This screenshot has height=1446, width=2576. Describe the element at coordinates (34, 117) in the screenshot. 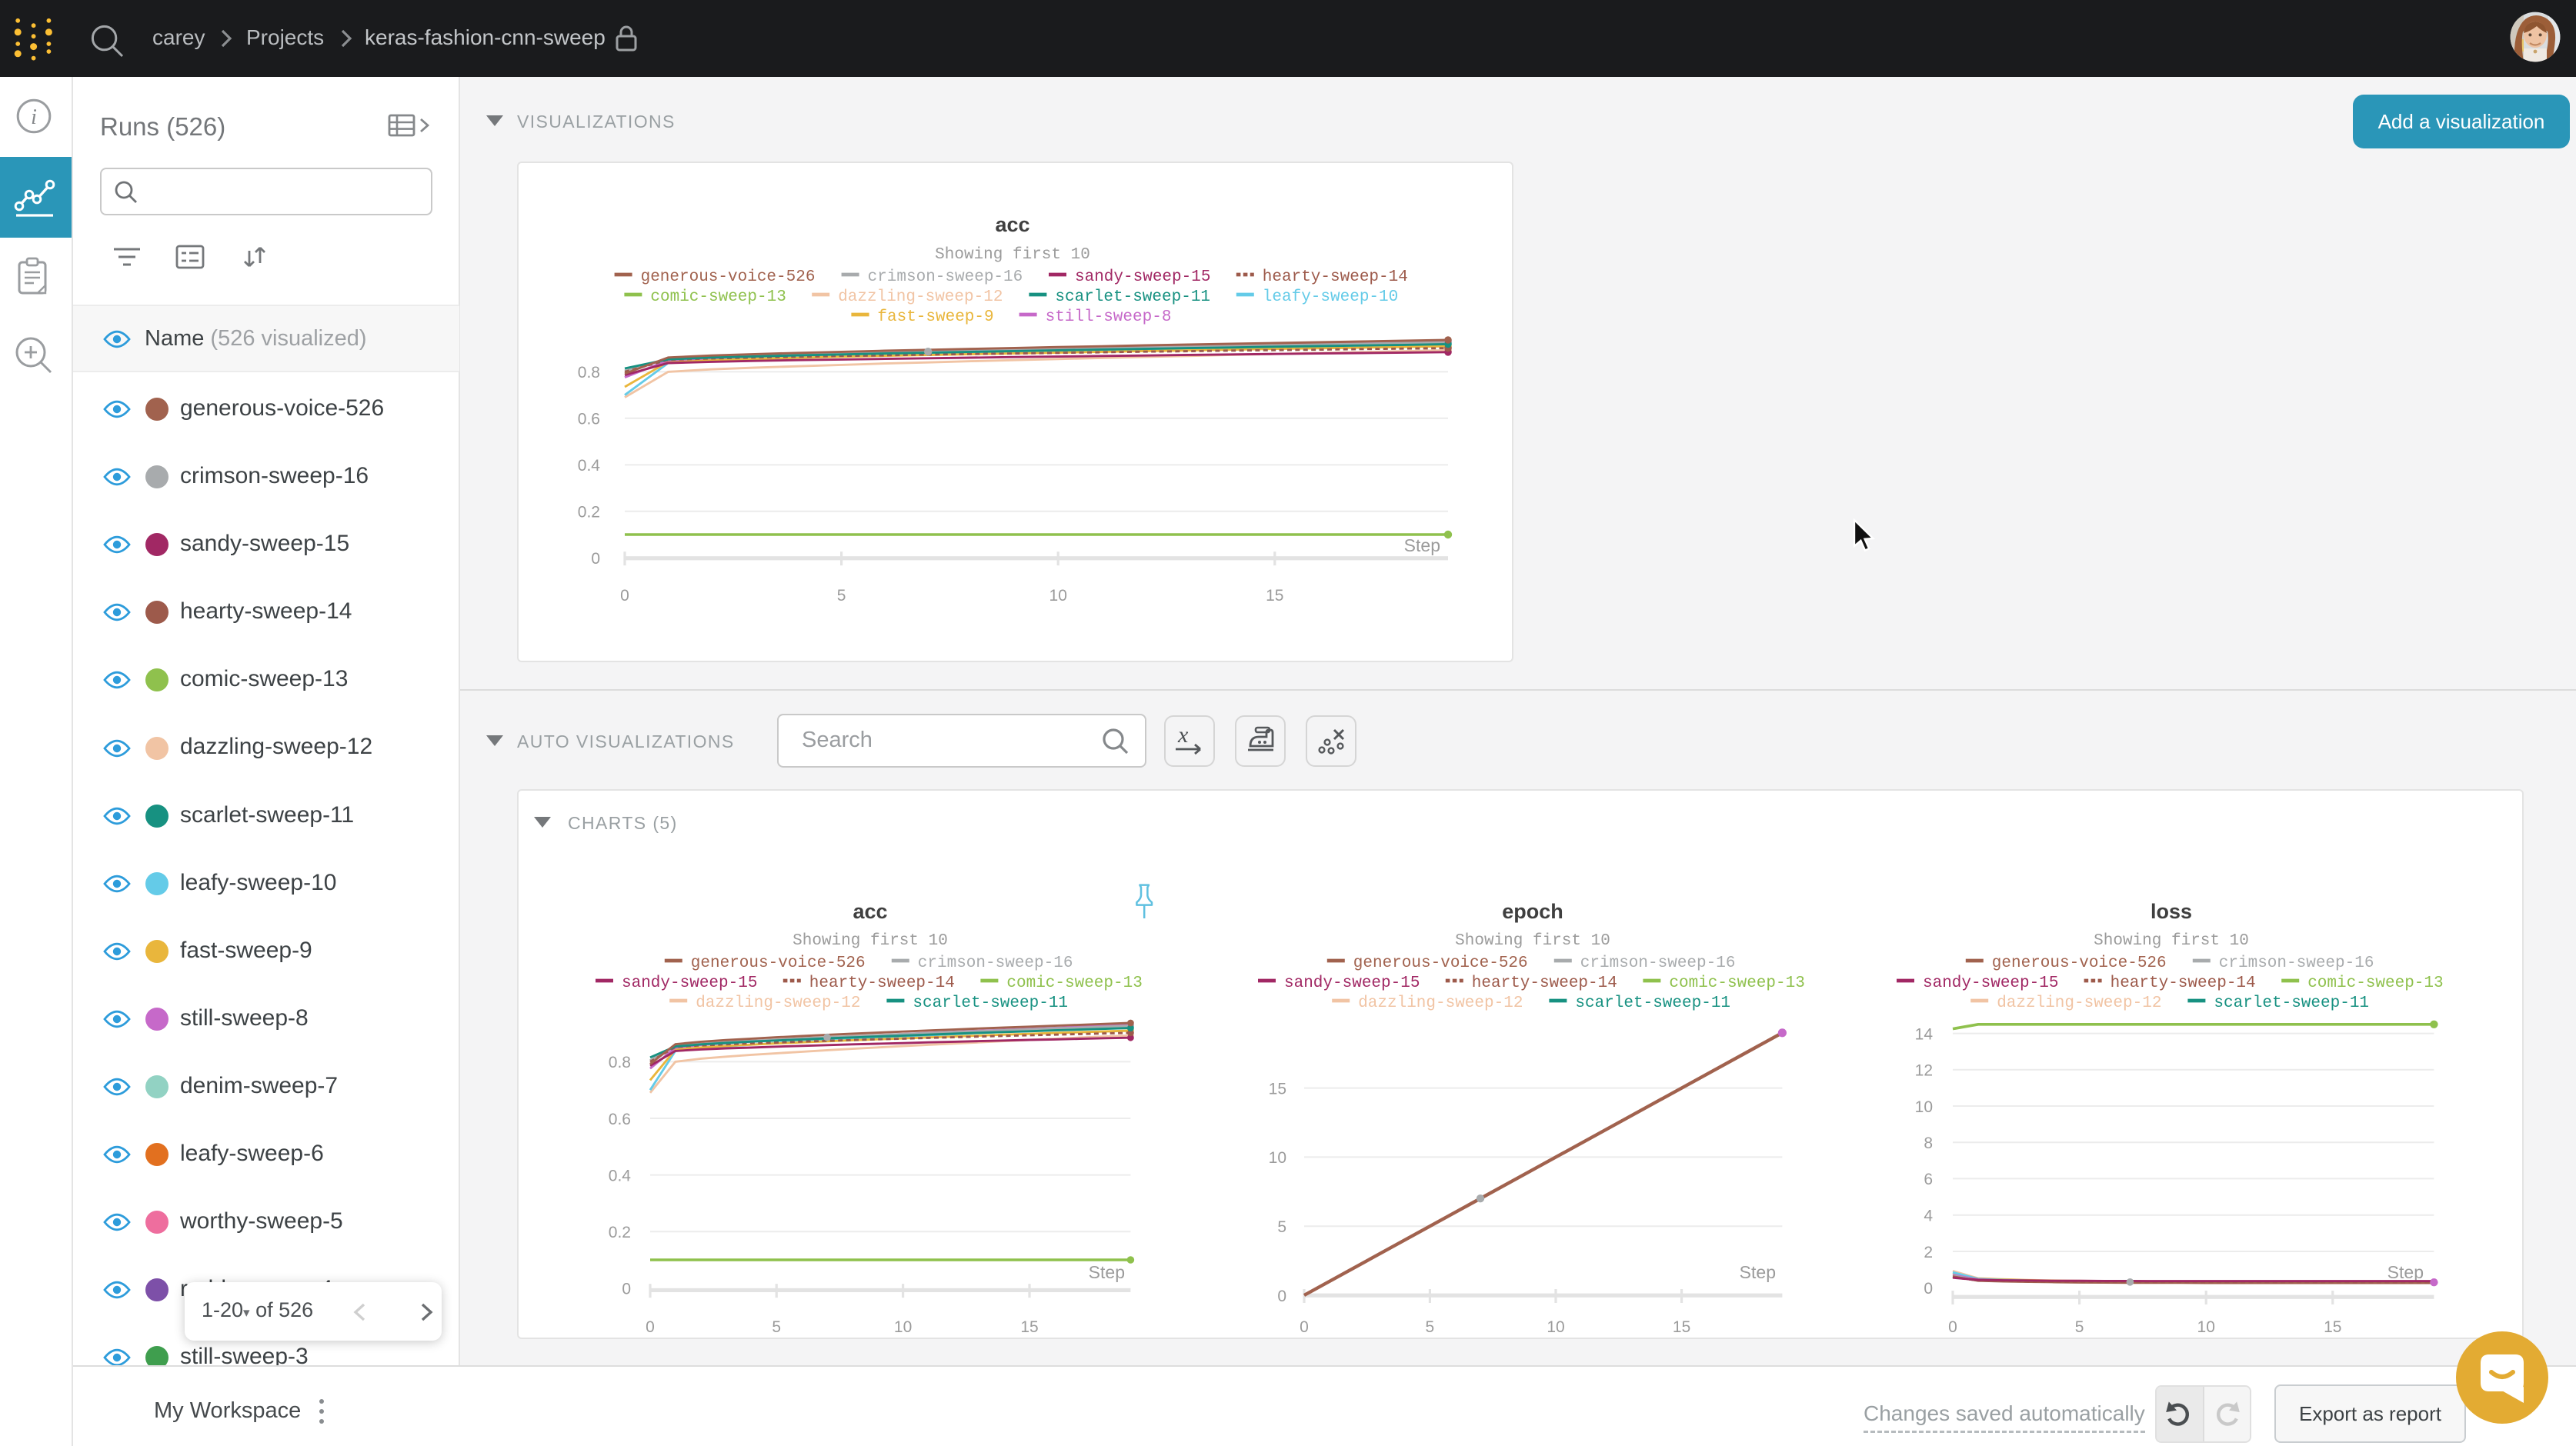

I see `svg-text: i` at that location.